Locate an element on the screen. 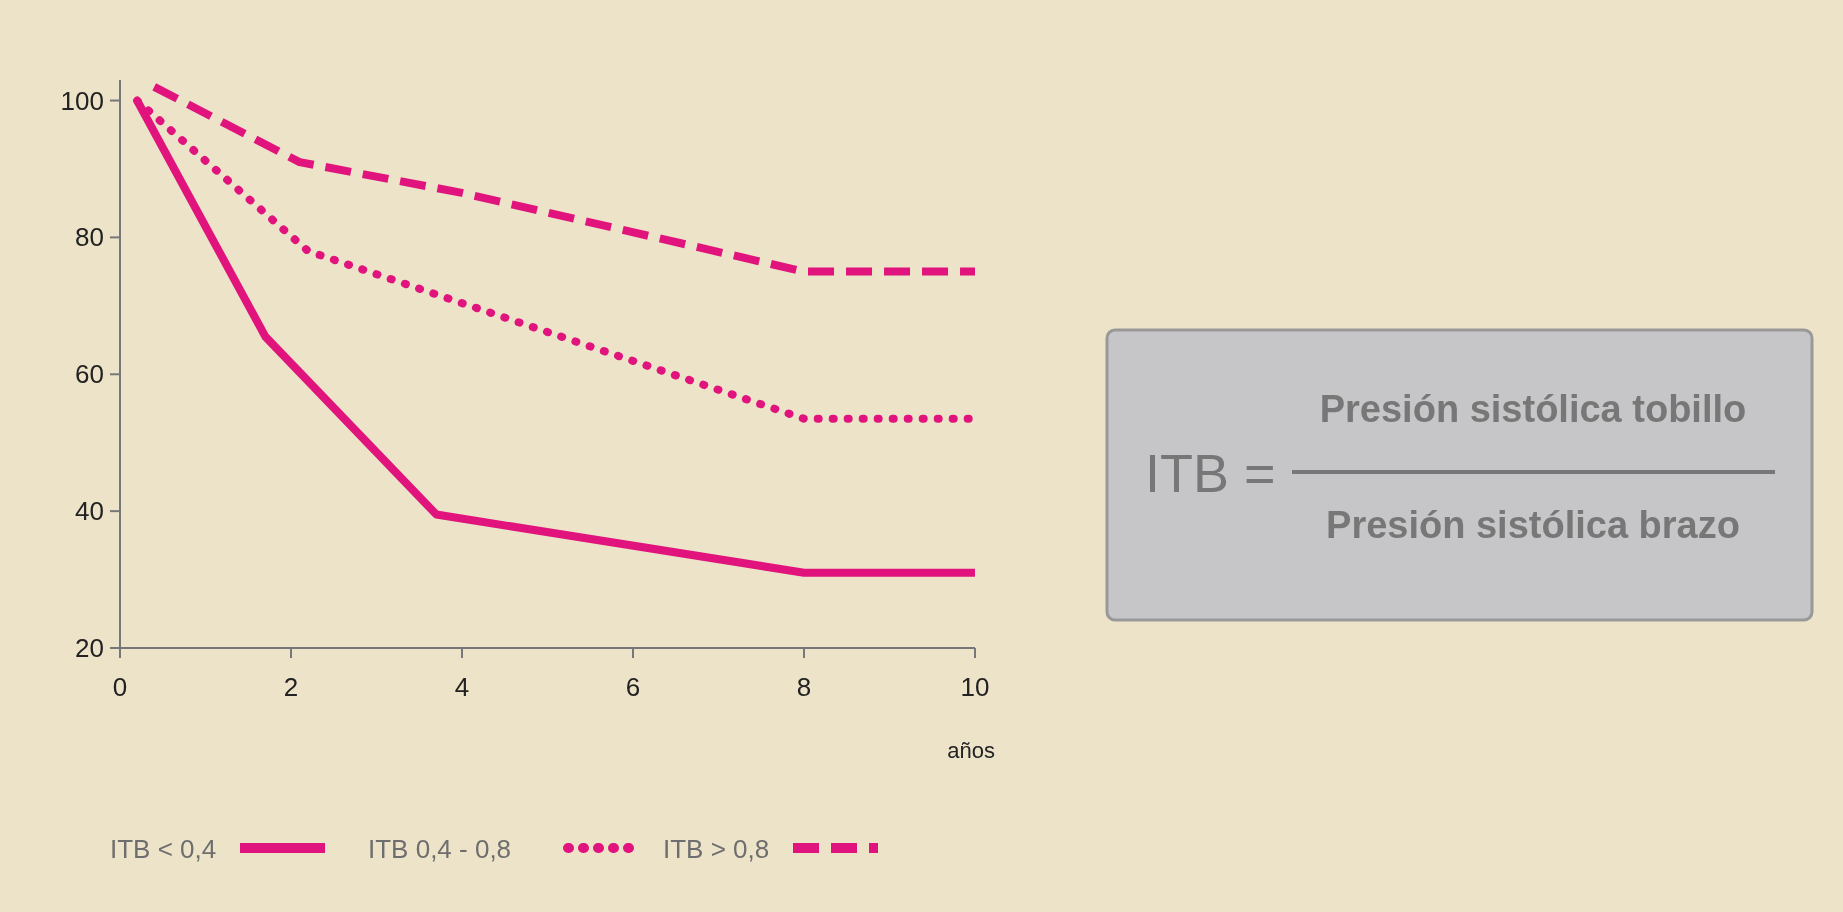 This screenshot has height=912, width=1843. text: ITB = is located at coordinates (1210, 473).